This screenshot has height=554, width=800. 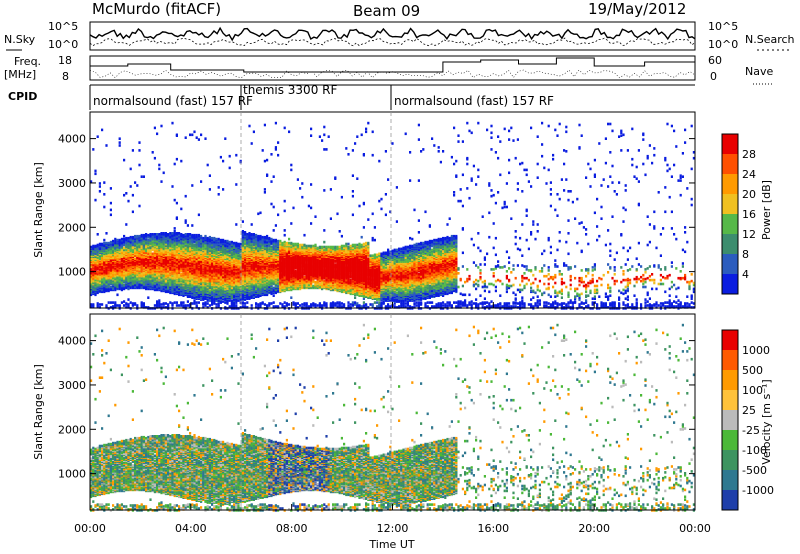 What do you see at coordinates (290, 90) in the screenshot?
I see `cpid-mode-2: themis 3300 RF` at bounding box center [290, 90].